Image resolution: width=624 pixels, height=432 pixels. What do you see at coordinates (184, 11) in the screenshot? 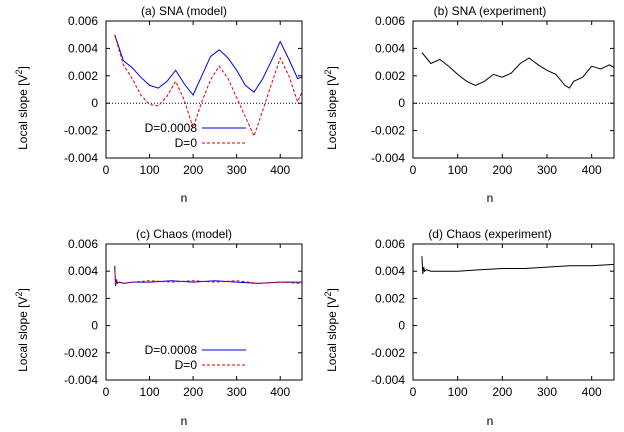
I see `chart-title: (a) SNA (model)` at bounding box center [184, 11].